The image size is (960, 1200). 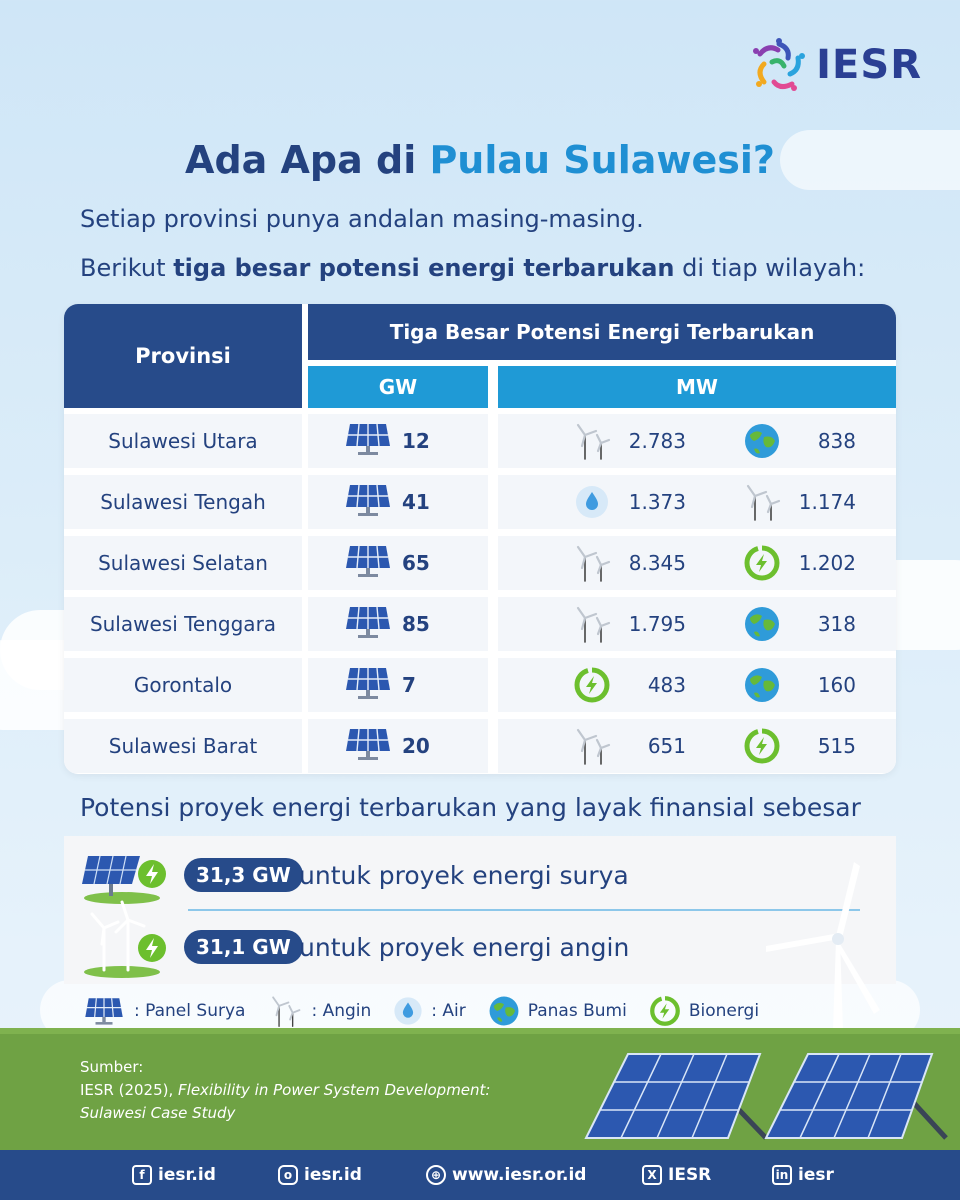 What do you see at coordinates (697, 387) in the screenshot?
I see `header-mw: MW` at bounding box center [697, 387].